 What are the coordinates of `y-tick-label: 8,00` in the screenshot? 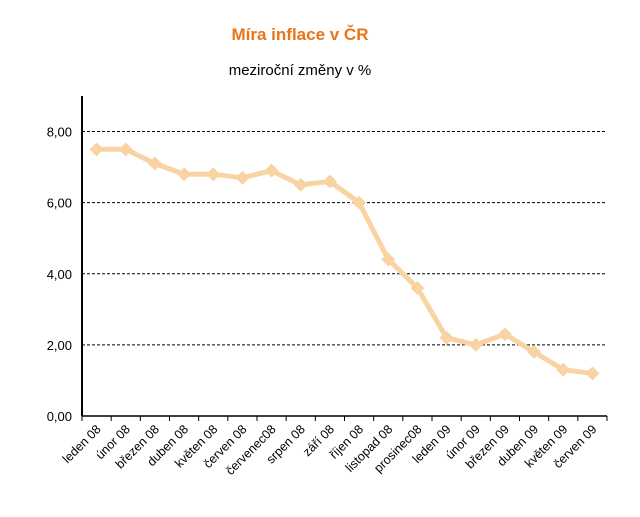 It's located at (59, 132).